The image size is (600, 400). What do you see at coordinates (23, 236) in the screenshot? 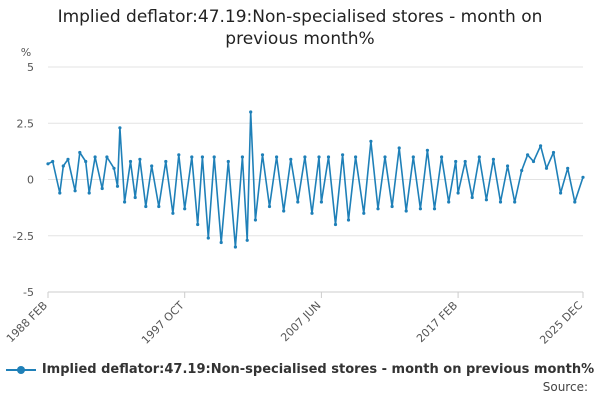
I see `y-tick-label: -2.5` at bounding box center [23, 236].